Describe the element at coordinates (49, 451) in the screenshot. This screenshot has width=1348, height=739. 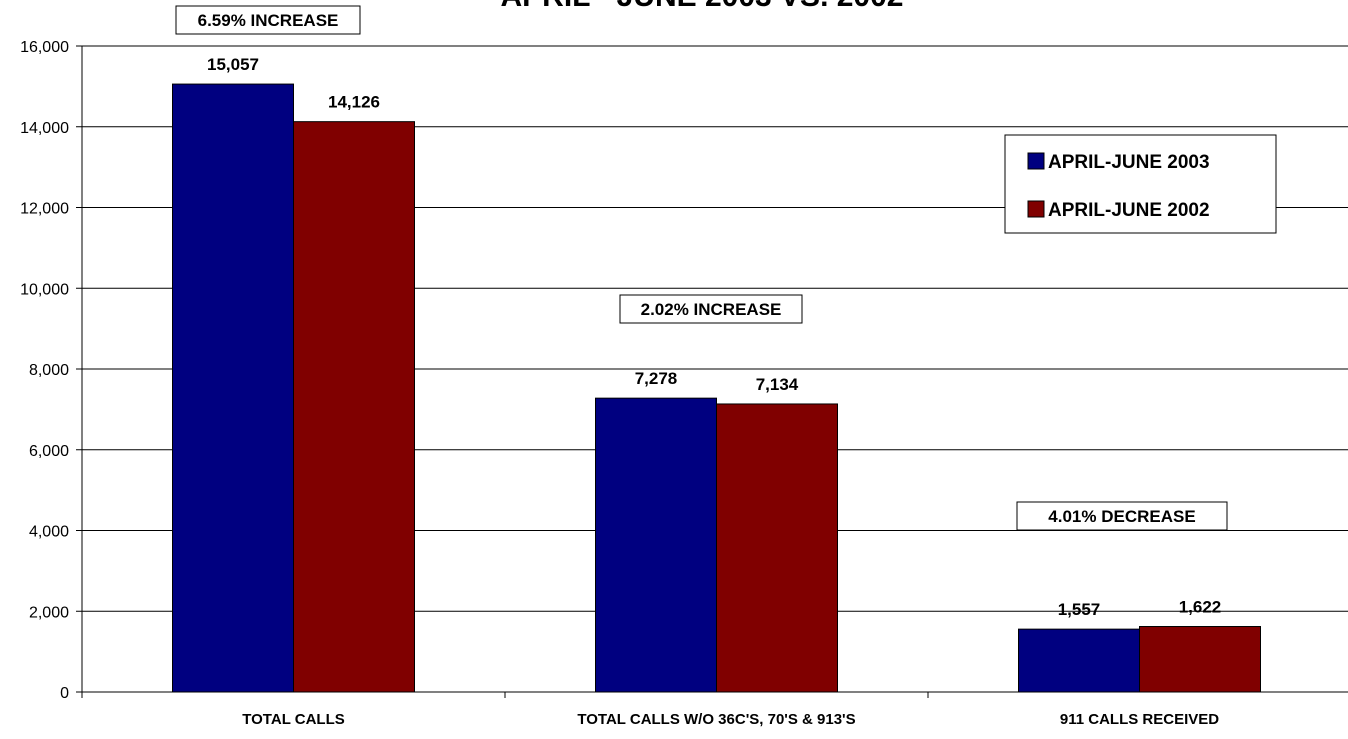
I see `y-tick-label: 6,000` at that location.